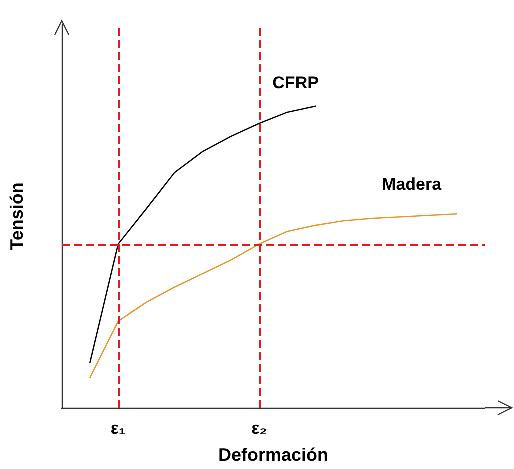  What do you see at coordinates (273, 455) in the screenshot?
I see `x-axis-title: Deformación` at bounding box center [273, 455].